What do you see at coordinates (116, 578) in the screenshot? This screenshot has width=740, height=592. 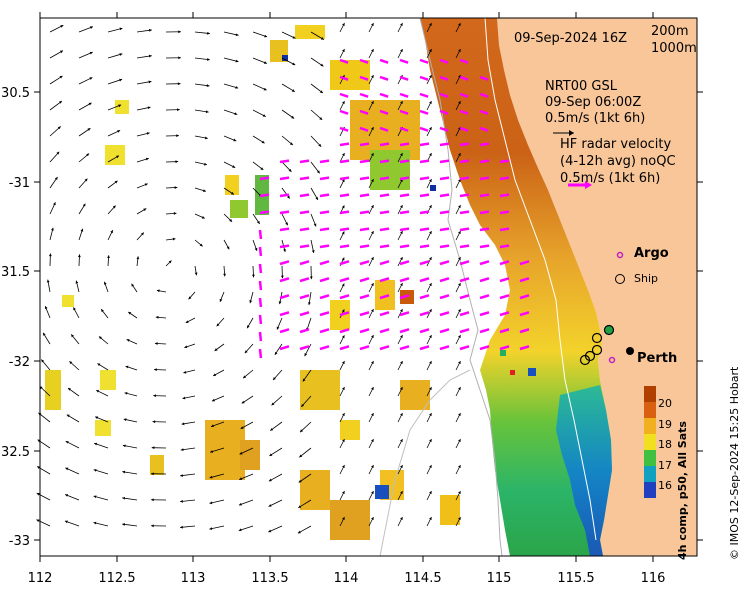 I see `lon-tick-label: 112.5` at bounding box center [116, 578].